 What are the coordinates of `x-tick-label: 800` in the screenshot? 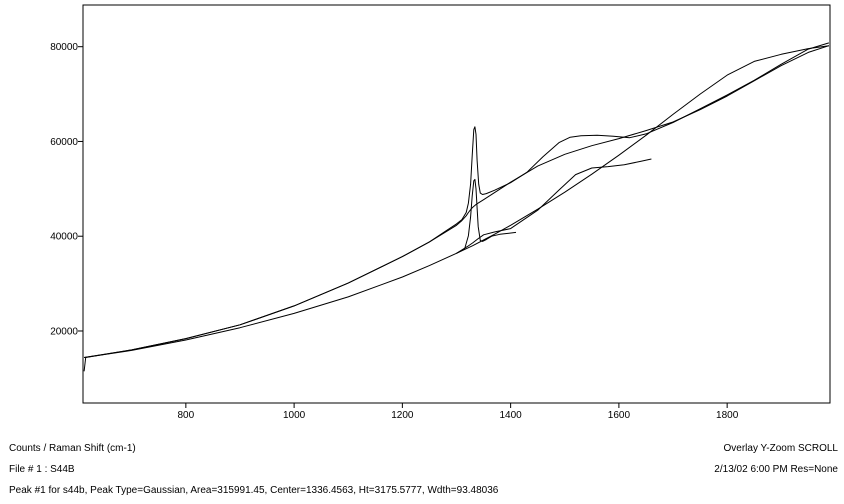 It's located at (186, 415).